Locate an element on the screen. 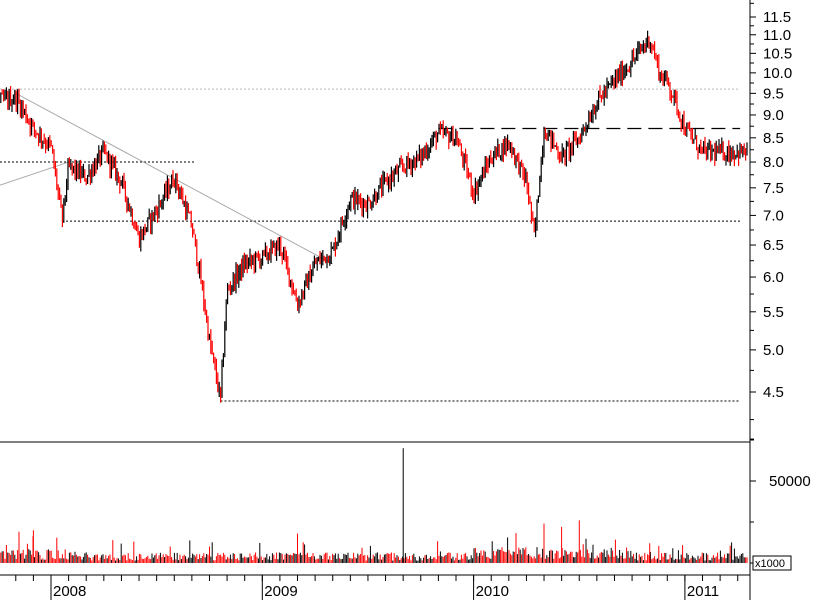 The height and width of the screenshot is (600, 817). price-tick-label: 8.0 is located at coordinates (773, 162).